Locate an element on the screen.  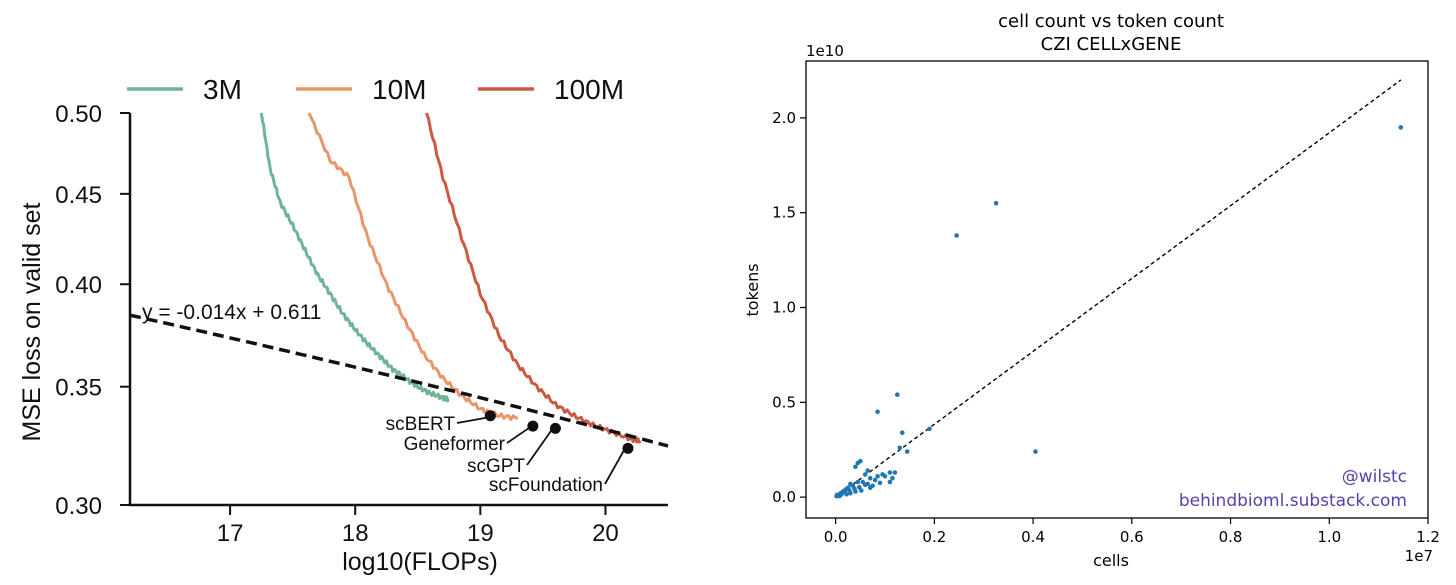
y-tick-label: 0.30 is located at coordinates (78, 506).